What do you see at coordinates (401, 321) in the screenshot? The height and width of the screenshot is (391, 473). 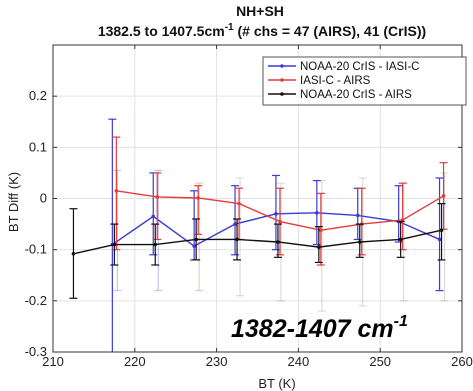 I see `chart-annotation-sup: -1` at bounding box center [401, 321].